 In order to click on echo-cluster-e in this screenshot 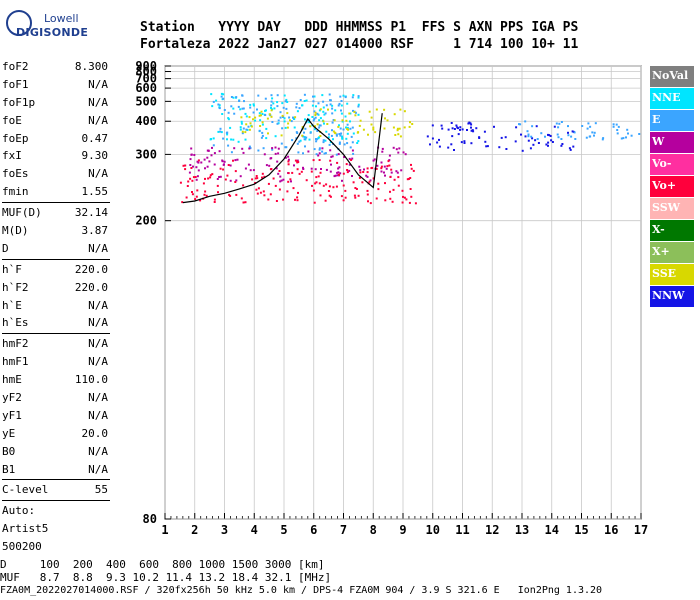, I will do `click(286, 124)`.